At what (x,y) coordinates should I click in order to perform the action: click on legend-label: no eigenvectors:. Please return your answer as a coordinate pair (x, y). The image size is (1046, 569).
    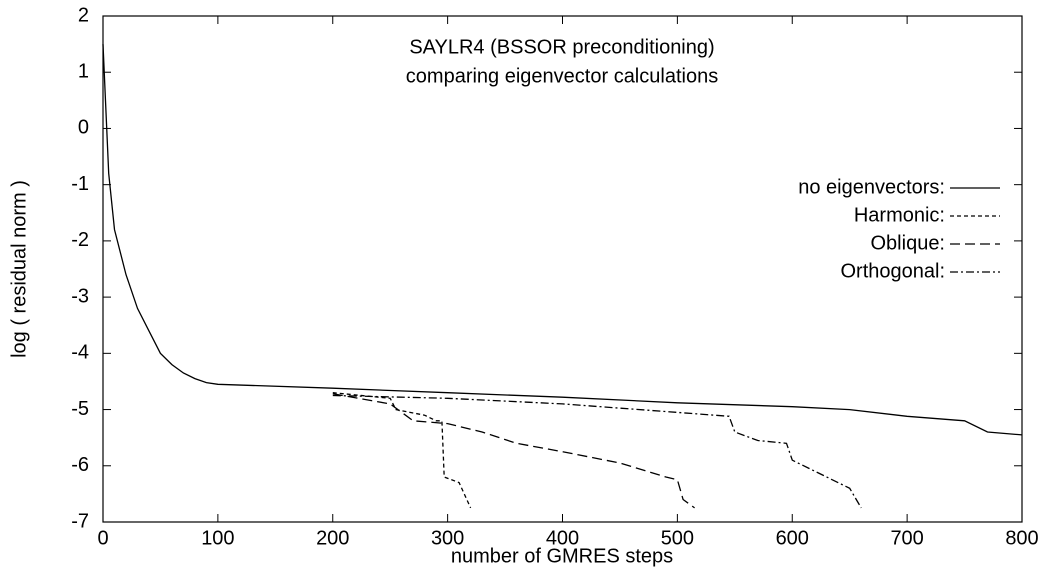
    Looking at the image, I should click on (871, 187).